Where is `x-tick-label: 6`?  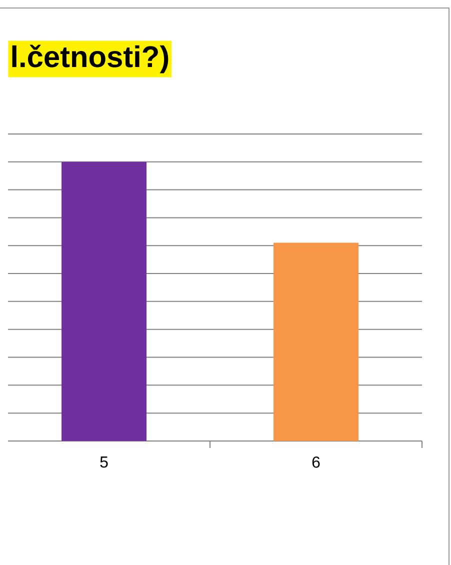
x-tick-label: 6 is located at coordinates (316, 462).